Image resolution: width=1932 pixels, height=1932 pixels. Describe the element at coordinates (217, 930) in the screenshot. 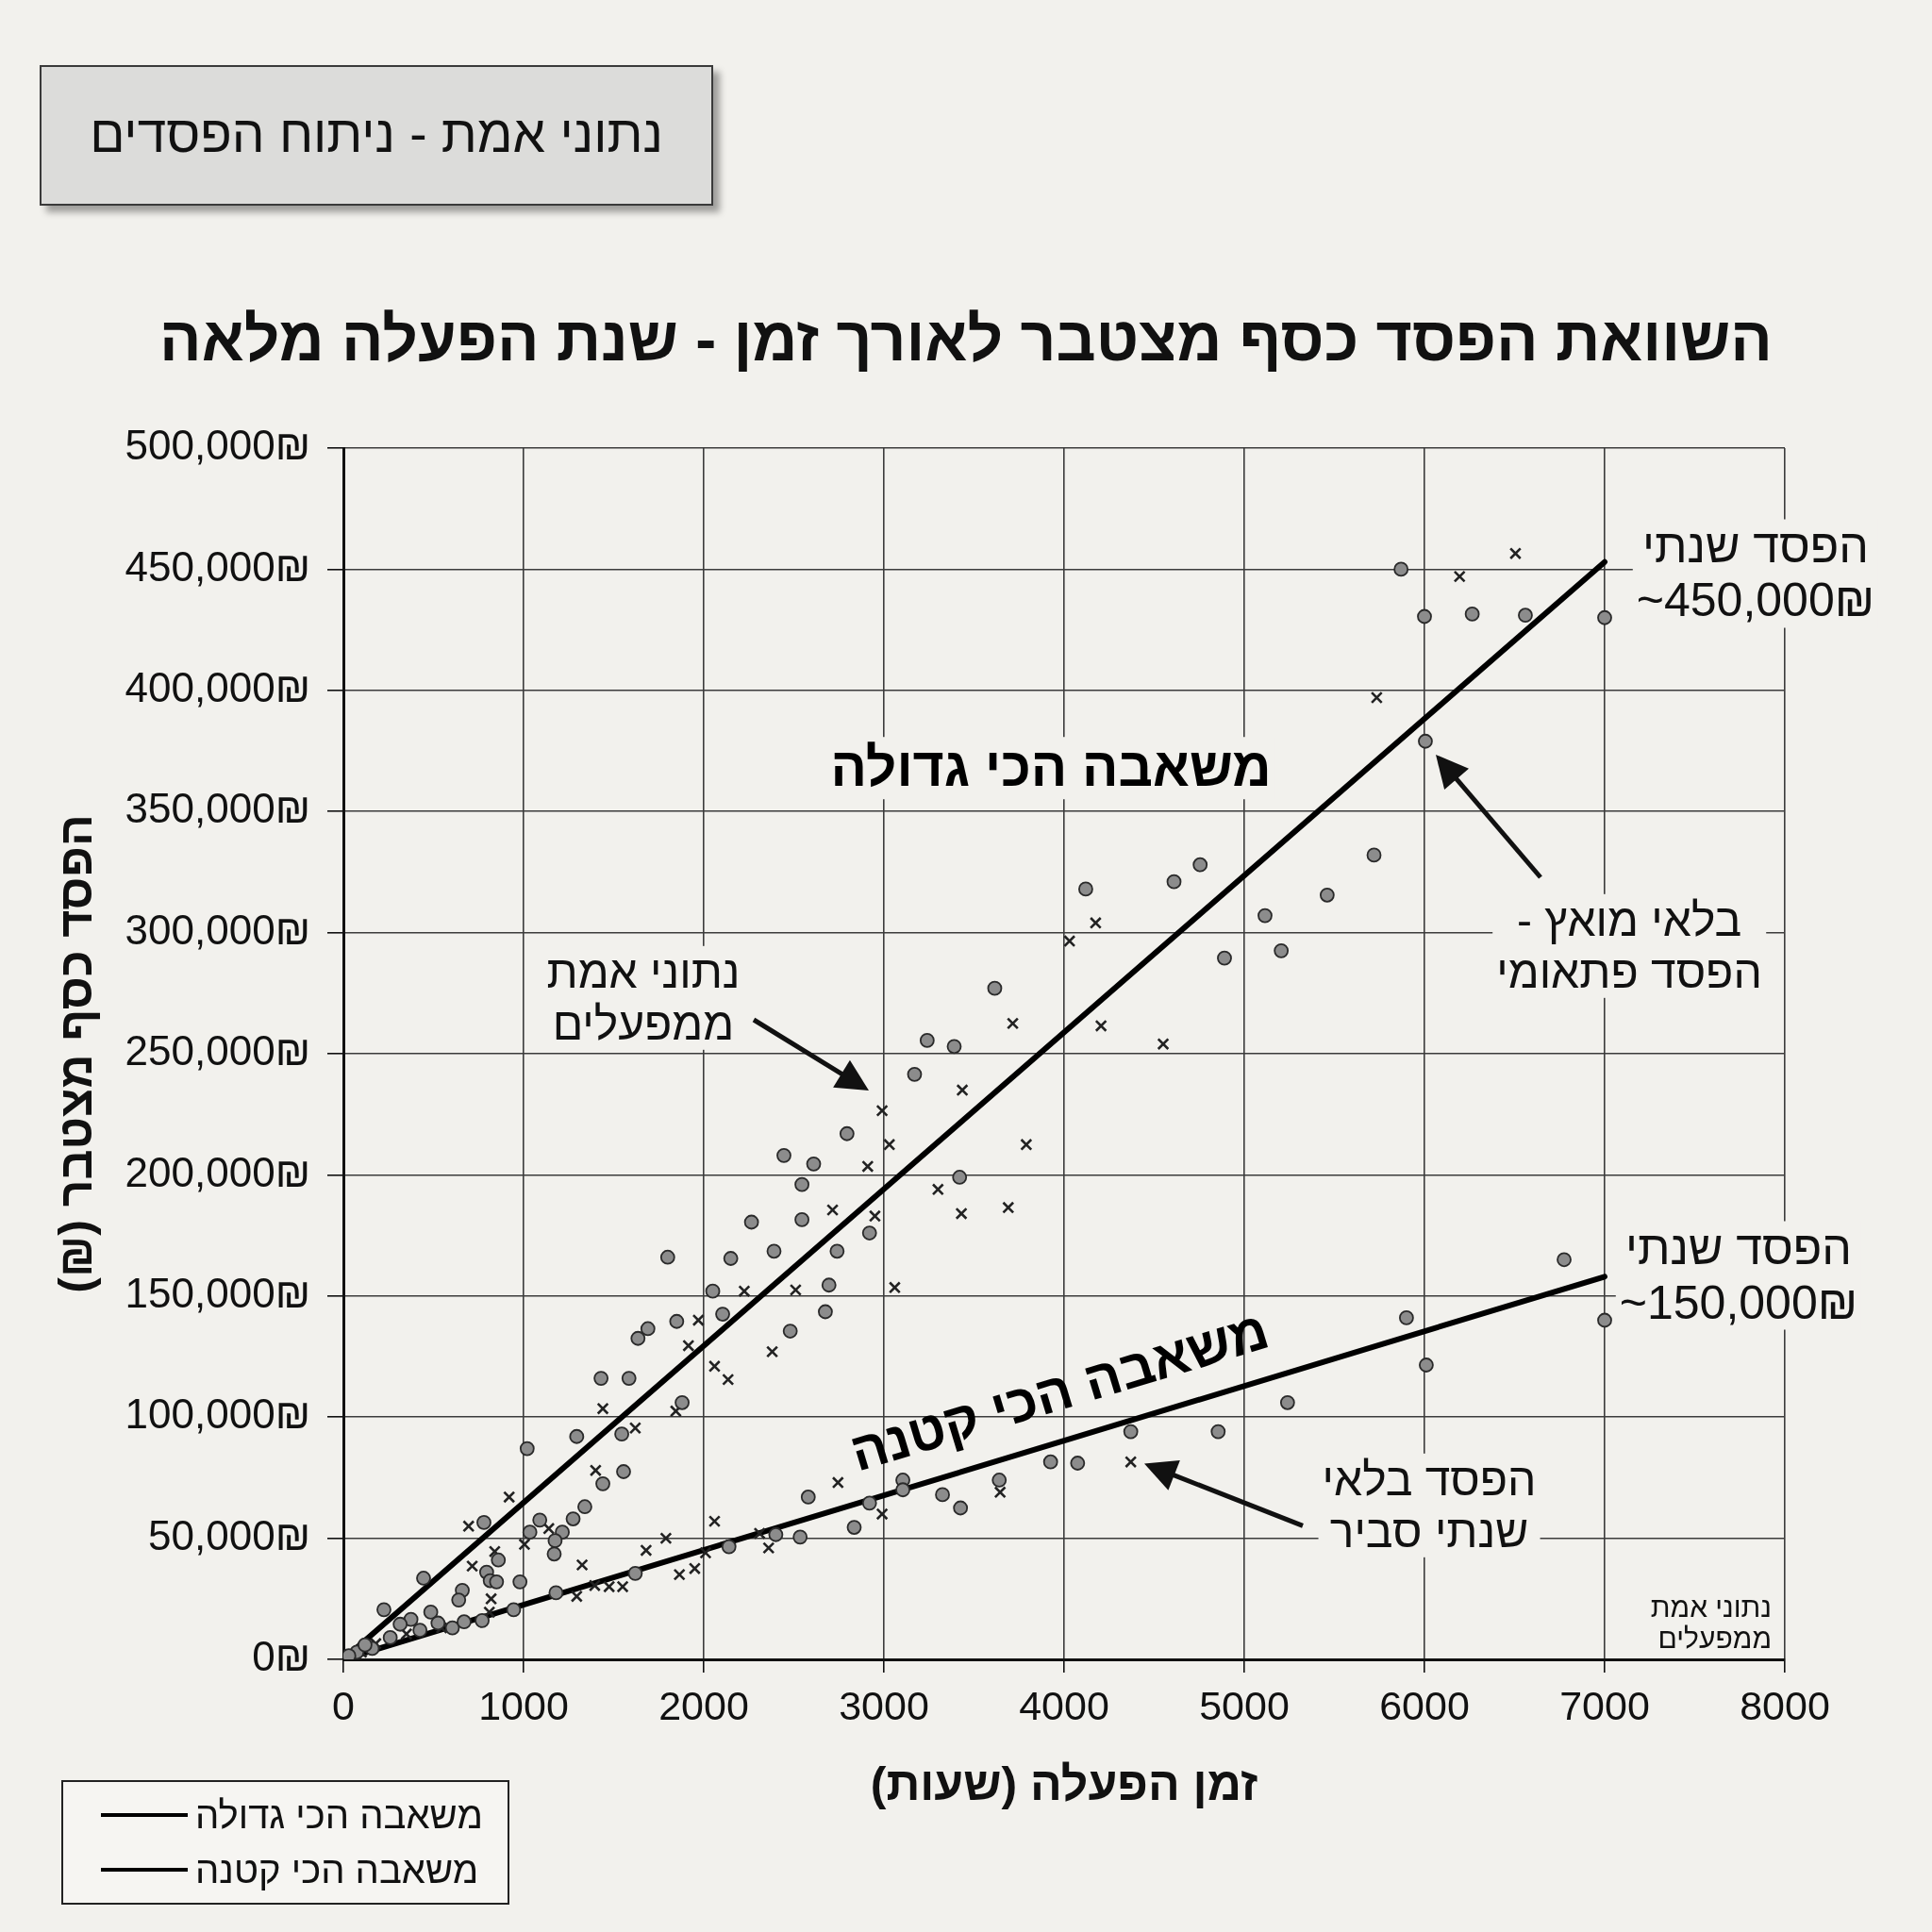

I see `y-tick-label: 300,000₪` at that location.